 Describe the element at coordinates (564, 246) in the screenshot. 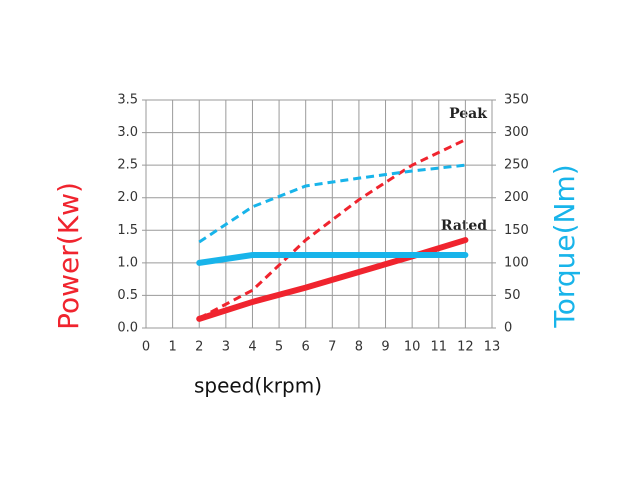

I see `y2-axis-label: Torque(Nm)` at that location.